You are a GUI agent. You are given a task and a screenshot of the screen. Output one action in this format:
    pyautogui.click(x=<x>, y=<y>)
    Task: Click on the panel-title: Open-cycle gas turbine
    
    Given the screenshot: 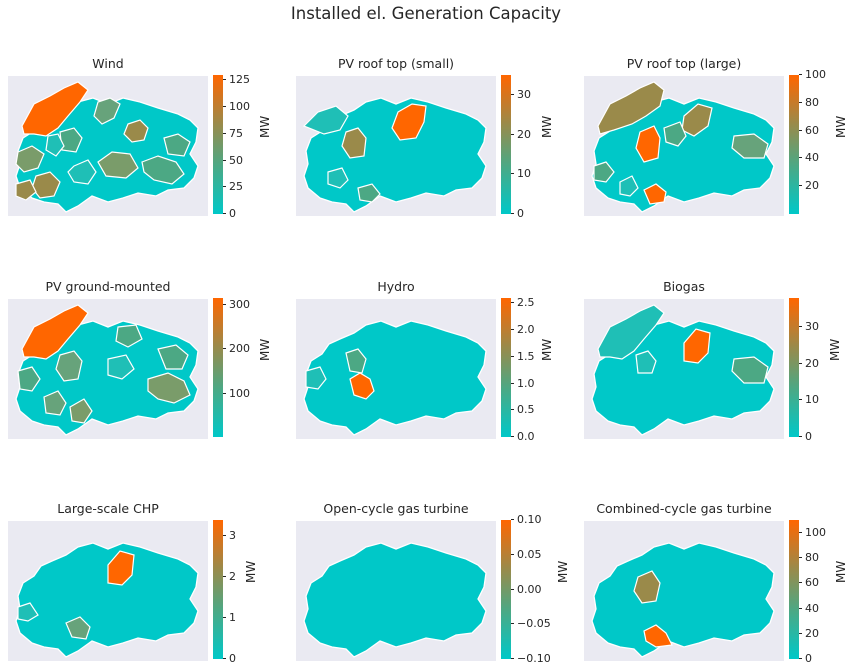 What is the action you would take?
    pyautogui.click(x=396, y=508)
    